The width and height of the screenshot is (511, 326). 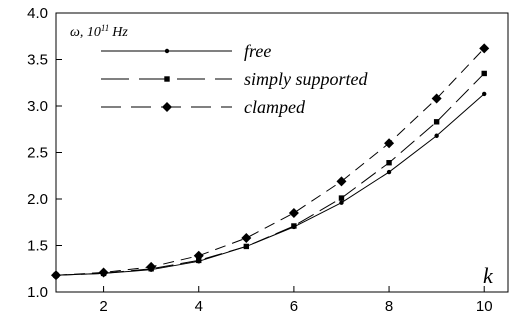 I want to click on y-tick-label: 2.0, so click(x=37, y=199).